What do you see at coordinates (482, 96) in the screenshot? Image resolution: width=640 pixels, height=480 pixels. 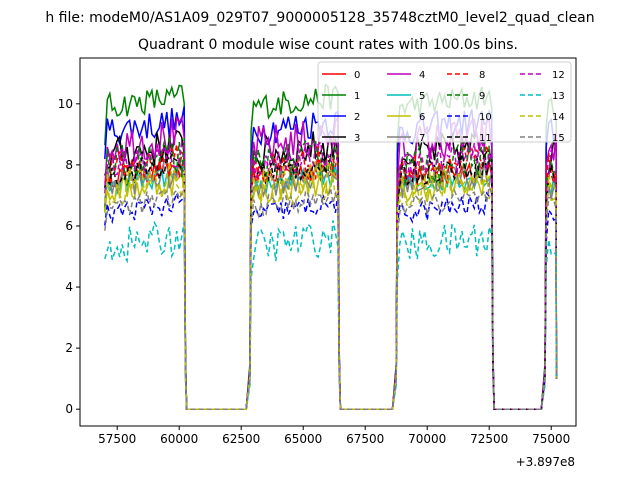 I see `legend-label-9: 9` at bounding box center [482, 96].